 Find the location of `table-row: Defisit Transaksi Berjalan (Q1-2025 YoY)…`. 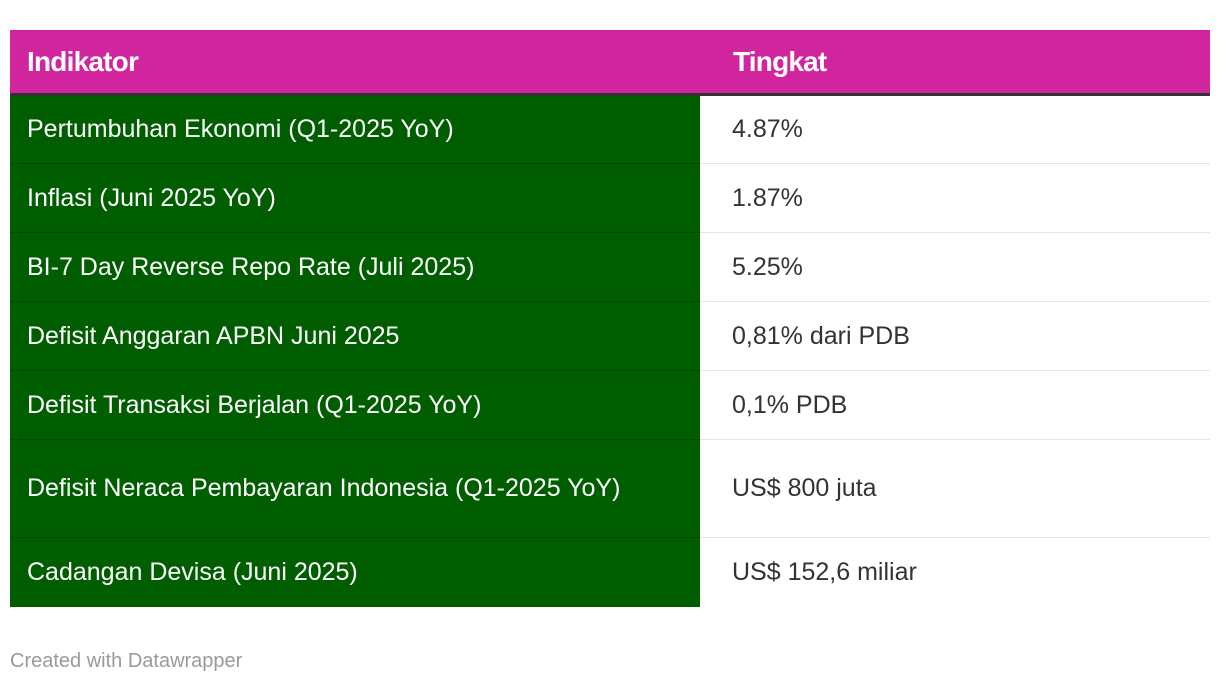

table-row: Defisit Transaksi Berjalan (Q1-2025 YoY)… is located at coordinates (610, 405).